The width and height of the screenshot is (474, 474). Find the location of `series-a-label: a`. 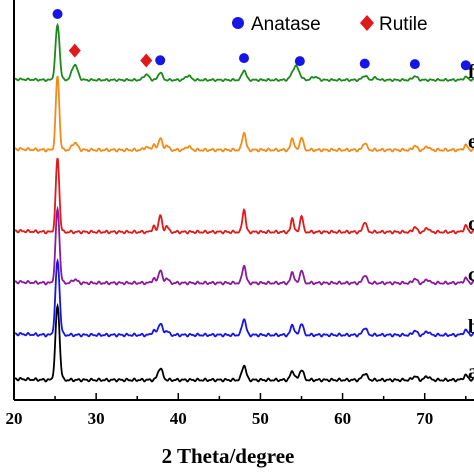

series-a-label: a is located at coordinates (471, 372).